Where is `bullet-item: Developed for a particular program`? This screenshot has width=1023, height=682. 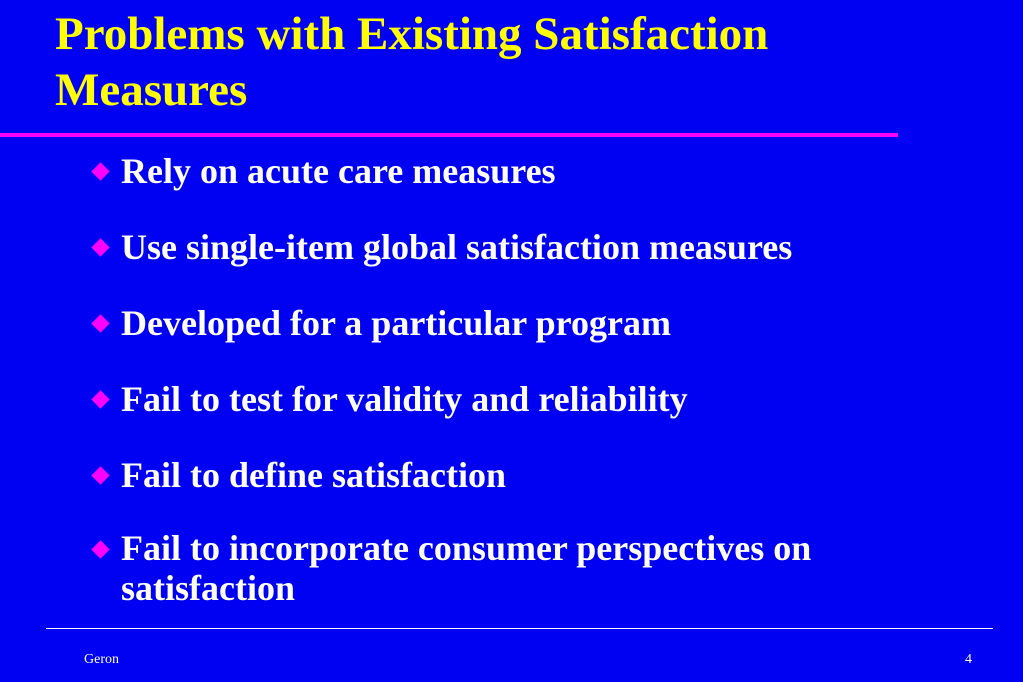
bullet-item: Developed for a particular program is located at coordinates (540, 323).